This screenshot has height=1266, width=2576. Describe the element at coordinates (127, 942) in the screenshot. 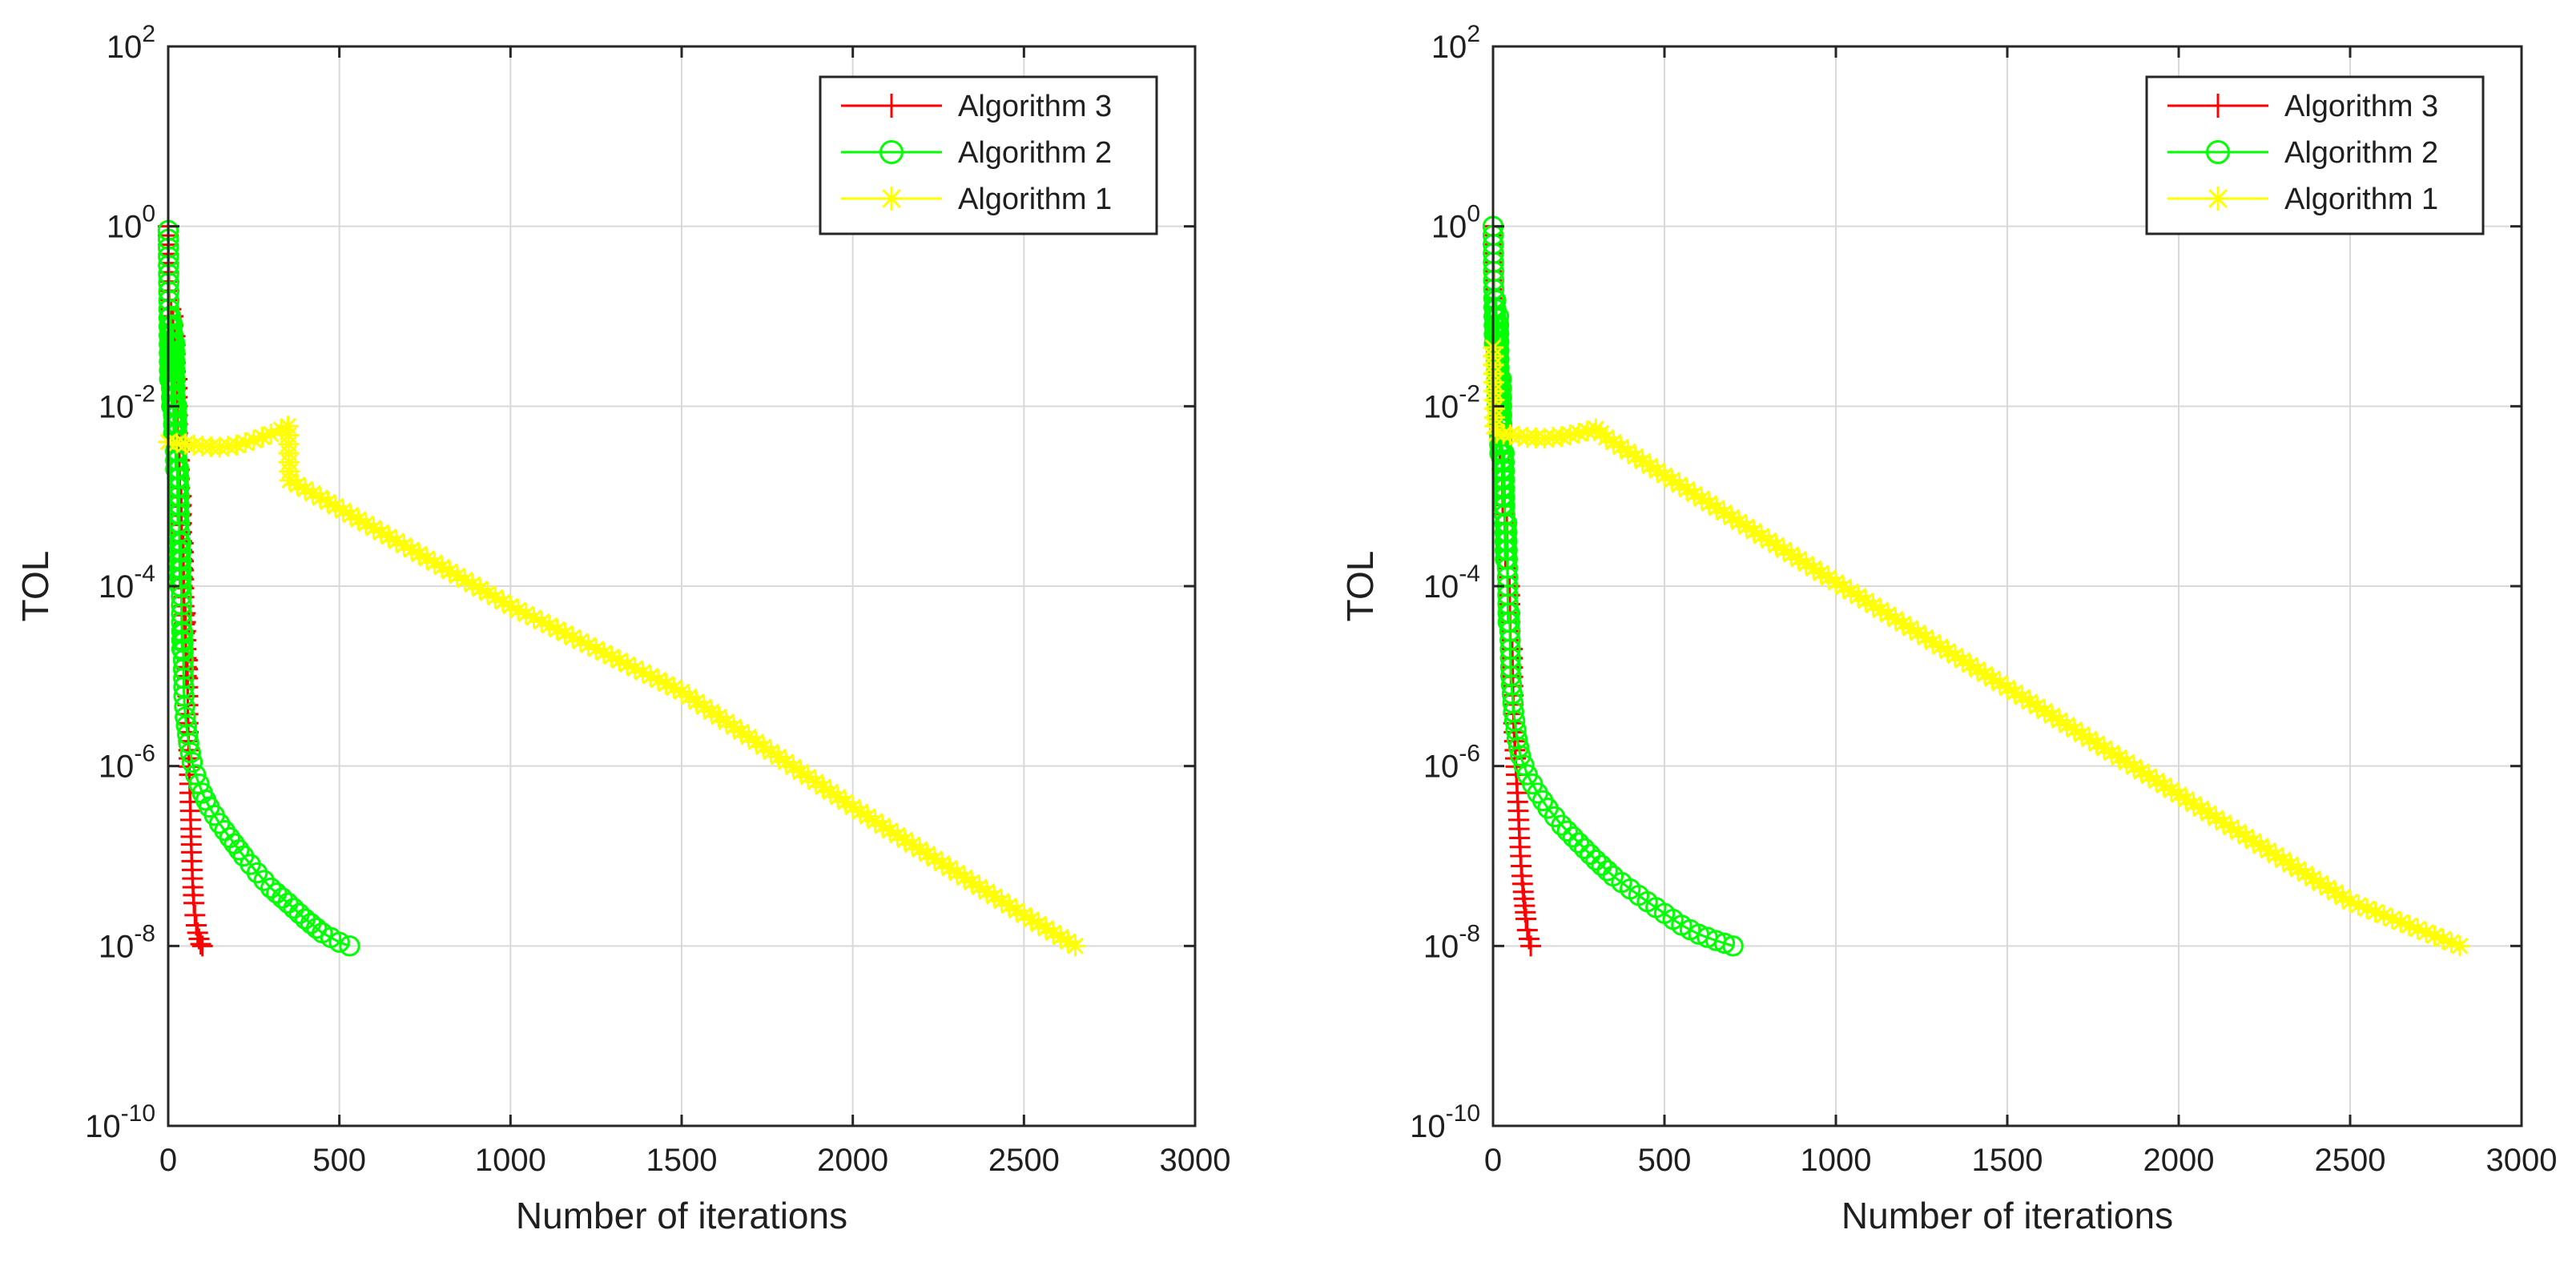

I see `y-tick-label: 10⁻⁸` at that location.